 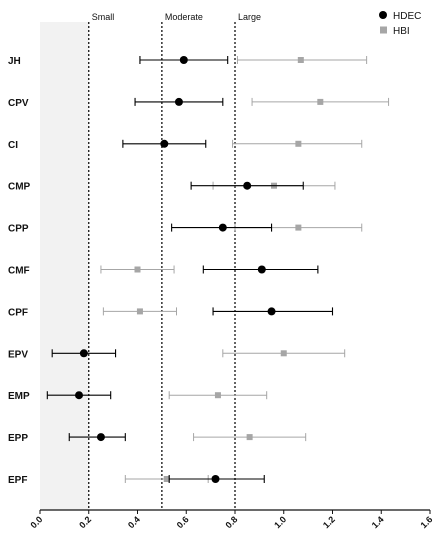 What do you see at coordinates (184, 17) in the screenshot?
I see `threshold-label-moderate: Moderate` at bounding box center [184, 17].